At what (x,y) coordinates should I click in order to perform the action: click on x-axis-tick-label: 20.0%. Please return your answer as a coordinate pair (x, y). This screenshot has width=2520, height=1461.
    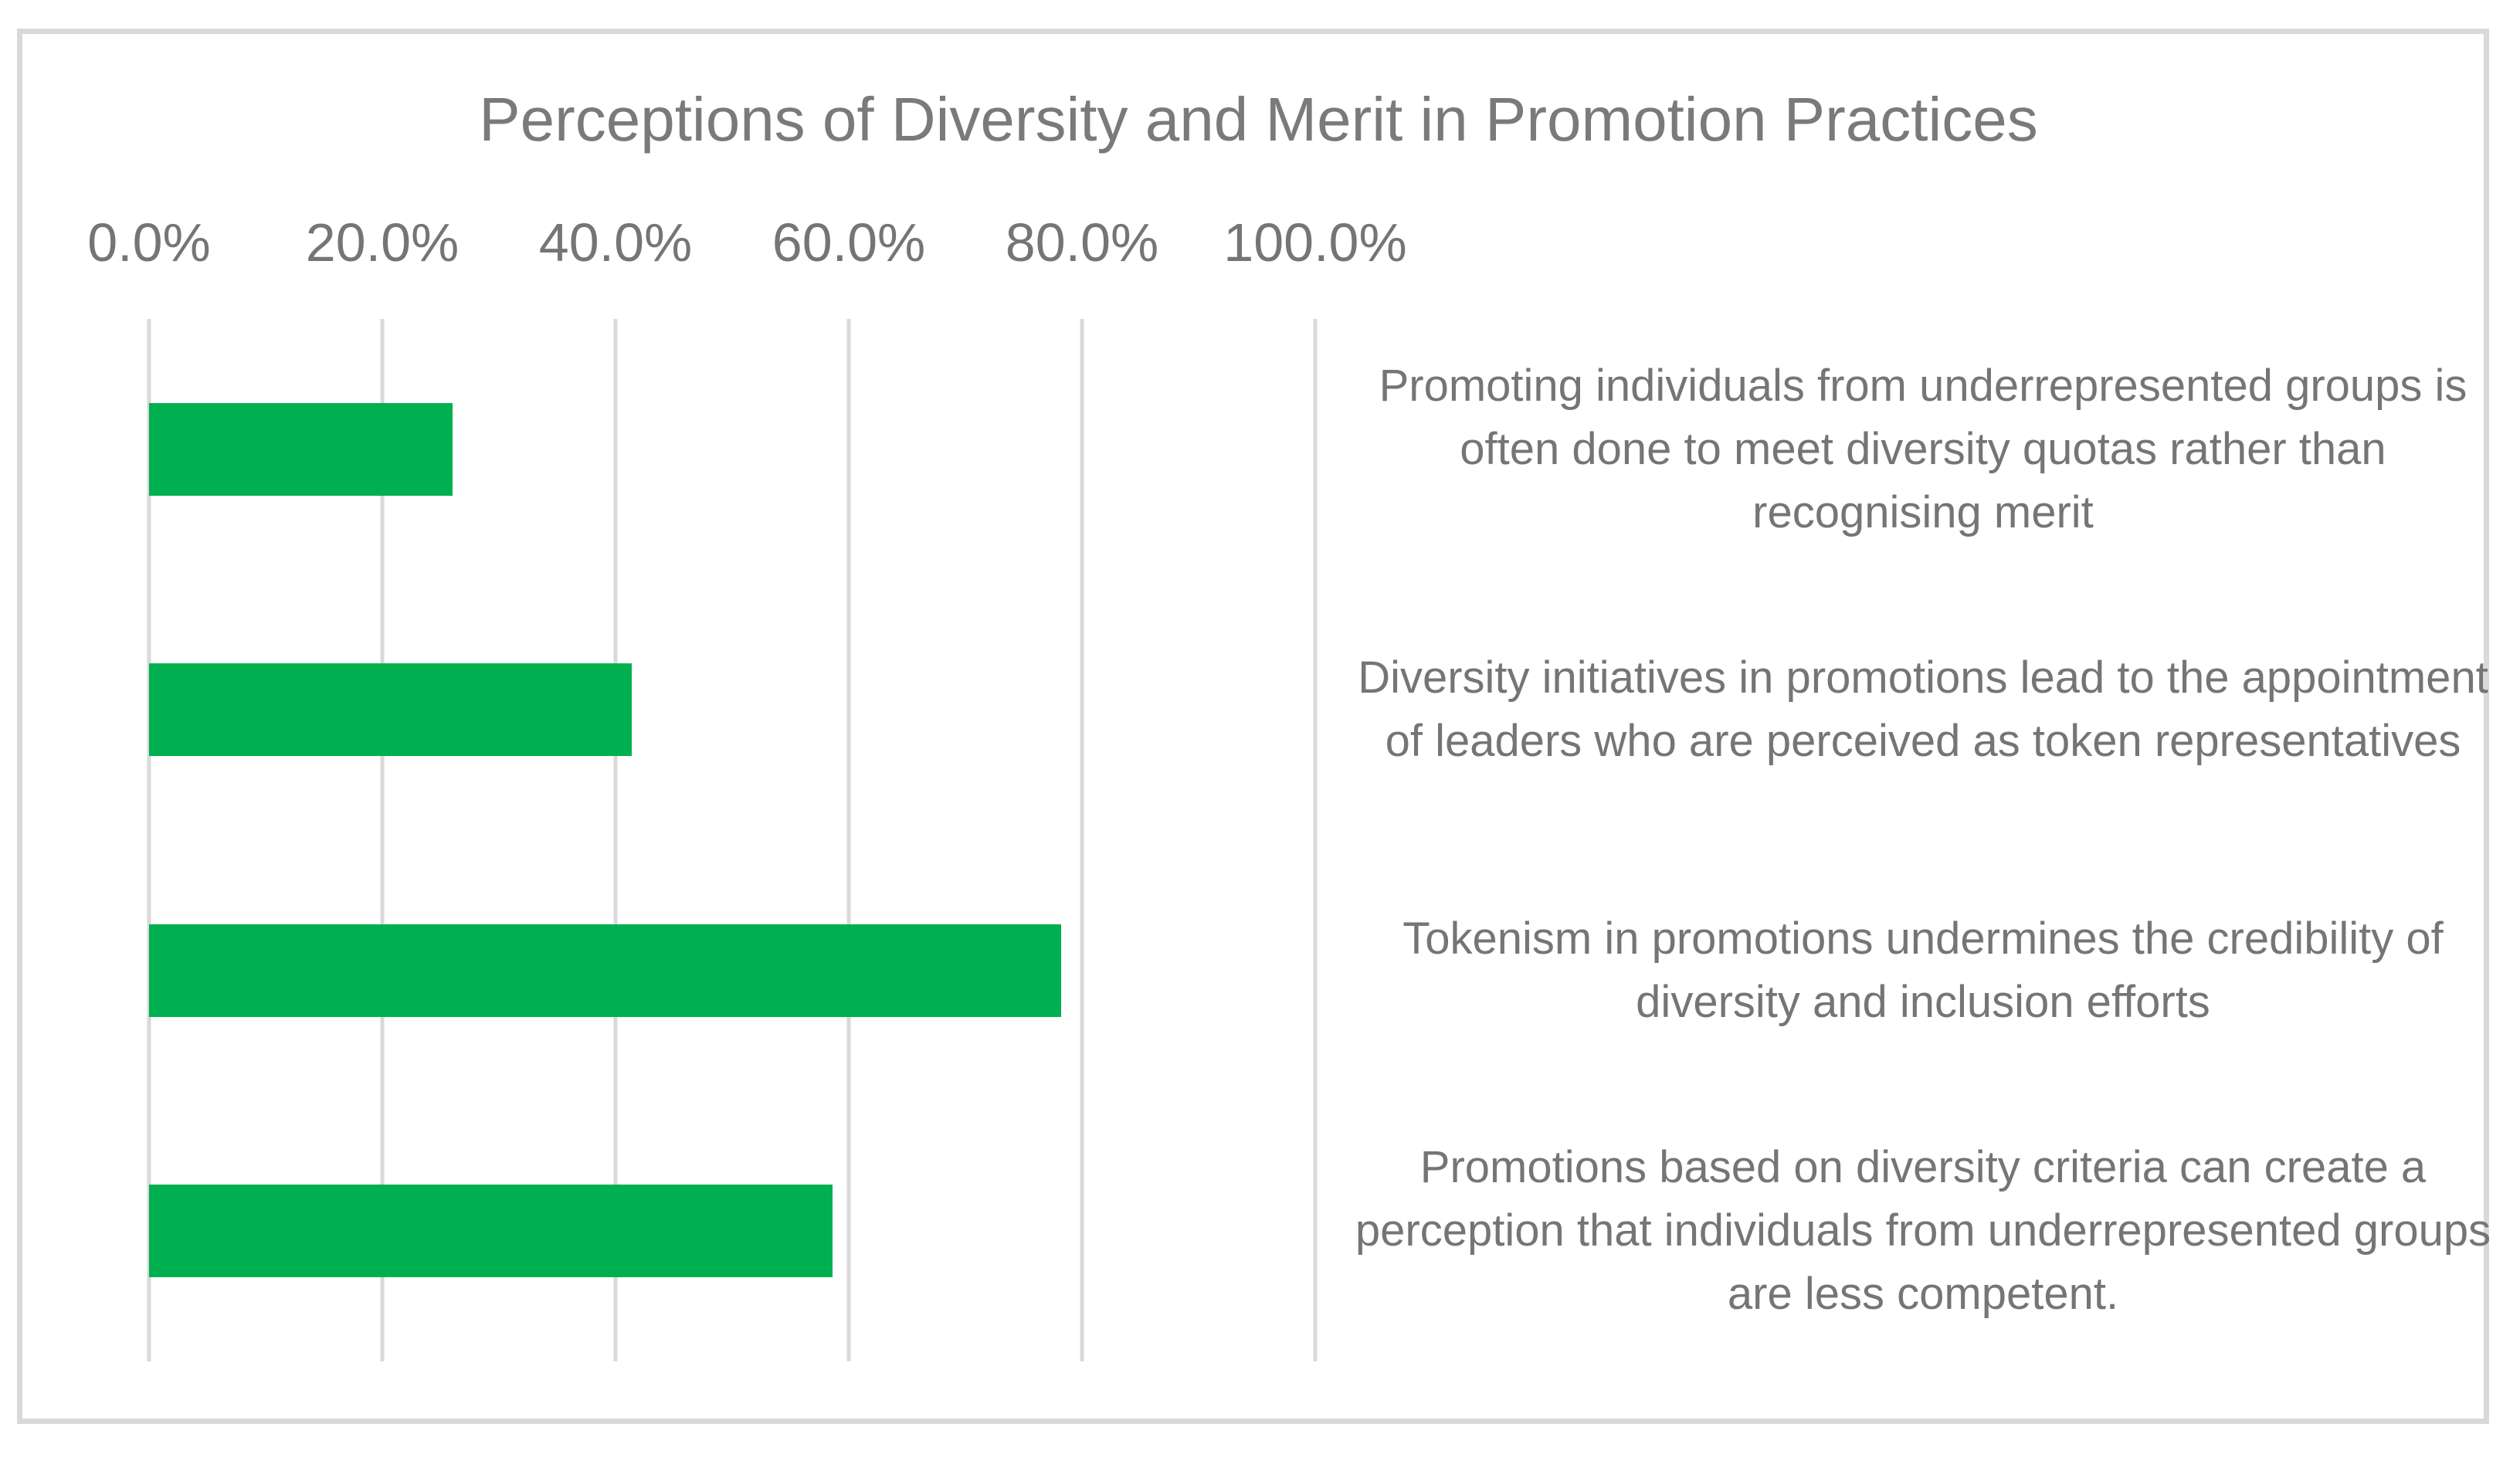
    Looking at the image, I should click on (382, 242).